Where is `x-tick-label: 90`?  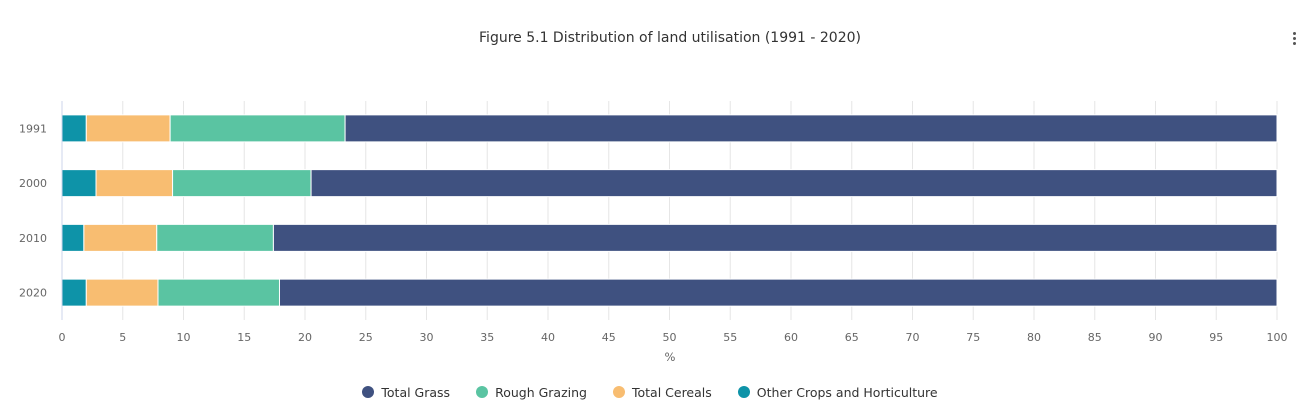
x-tick-label: 90 is located at coordinates (1156, 337).